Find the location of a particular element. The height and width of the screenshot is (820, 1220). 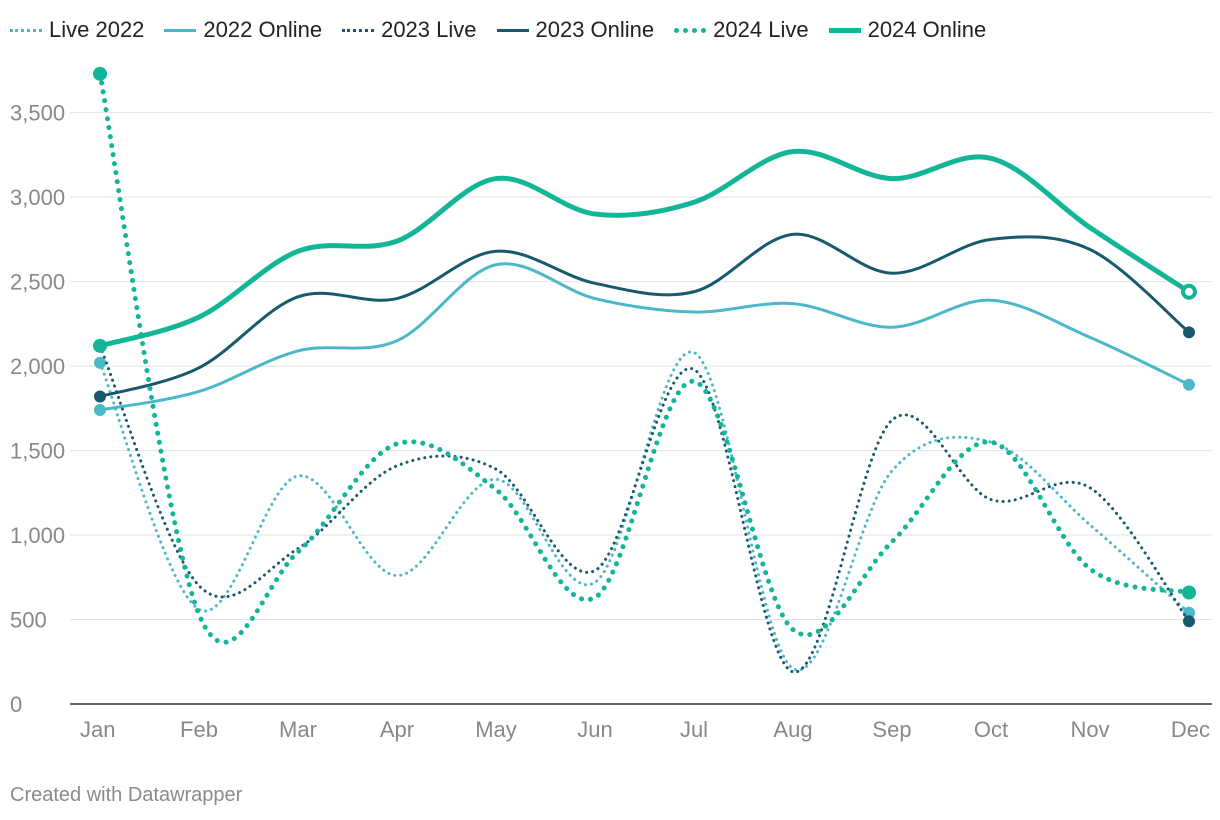

y-tick-label: 1,000 is located at coordinates (37, 535).